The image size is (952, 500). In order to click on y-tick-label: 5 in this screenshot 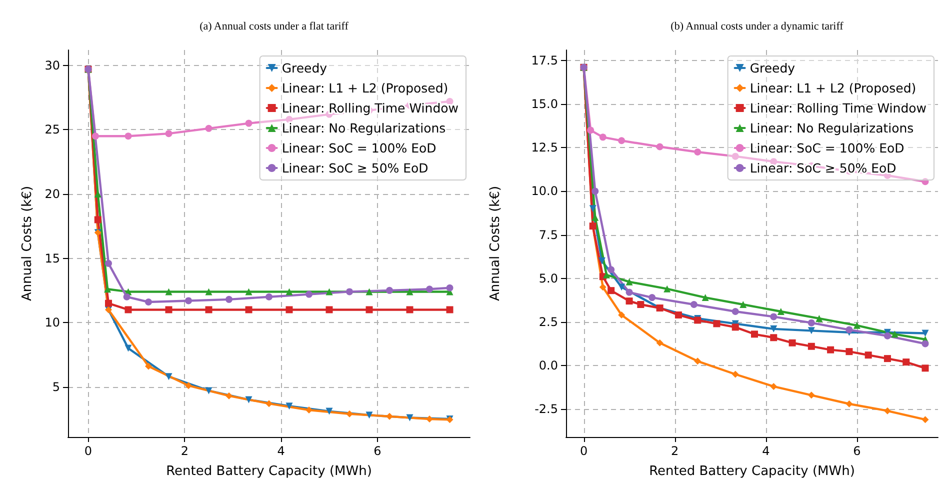, I will do `click(56, 387)`.